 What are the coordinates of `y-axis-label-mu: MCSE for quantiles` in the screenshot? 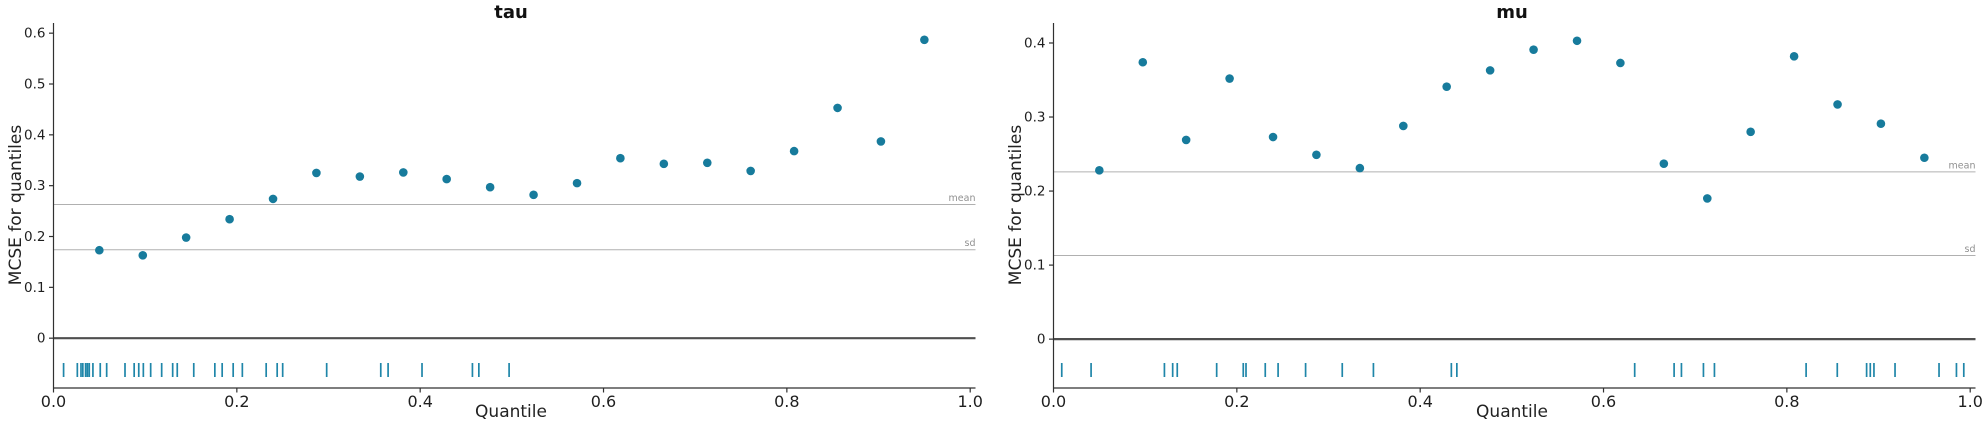 It's located at (1016, 205).